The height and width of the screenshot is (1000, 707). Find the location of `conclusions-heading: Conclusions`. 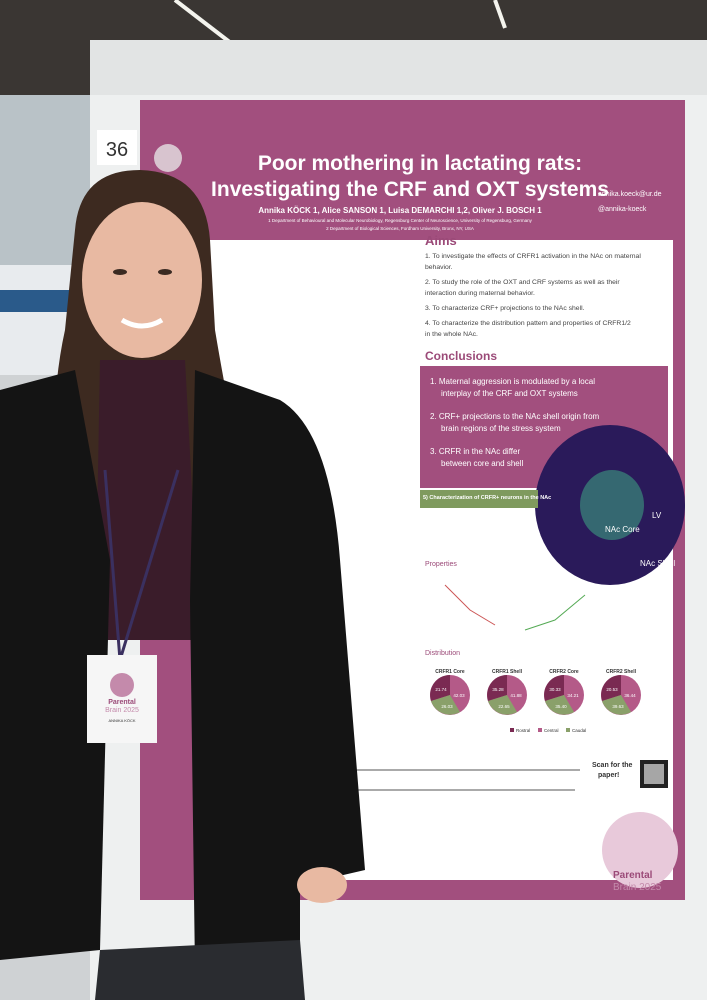

conclusions-heading: Conclusions is located at coordinates (461, 356).